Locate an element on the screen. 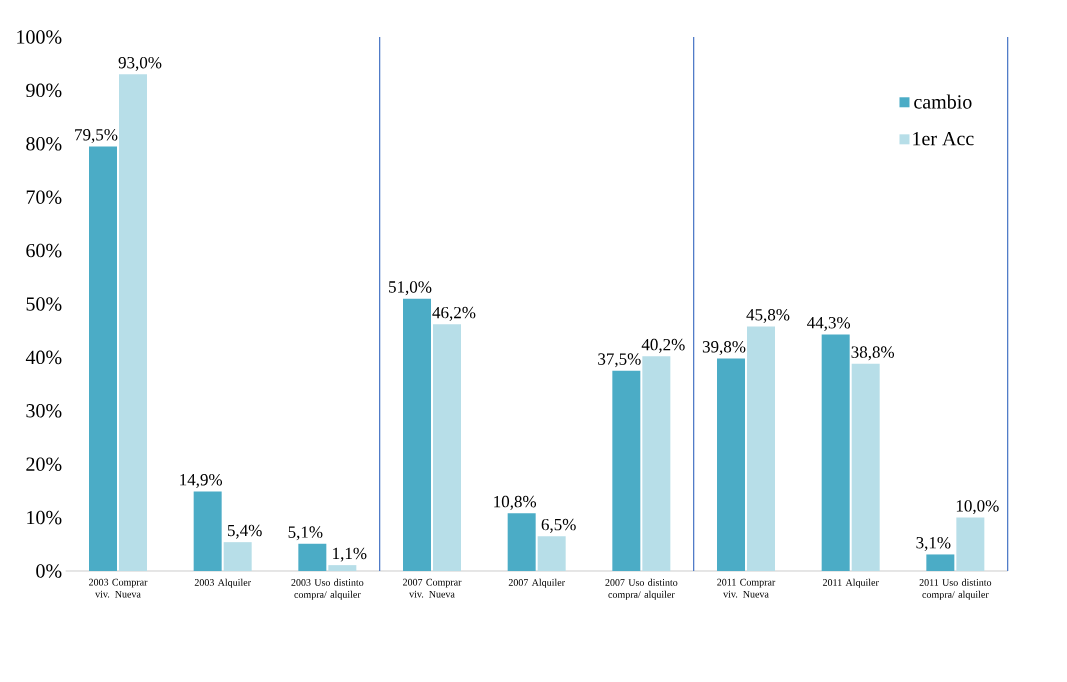 The image size is (1067, 682). x-tick-label: 2011 Alquiler is located at coordinates (850, 583).